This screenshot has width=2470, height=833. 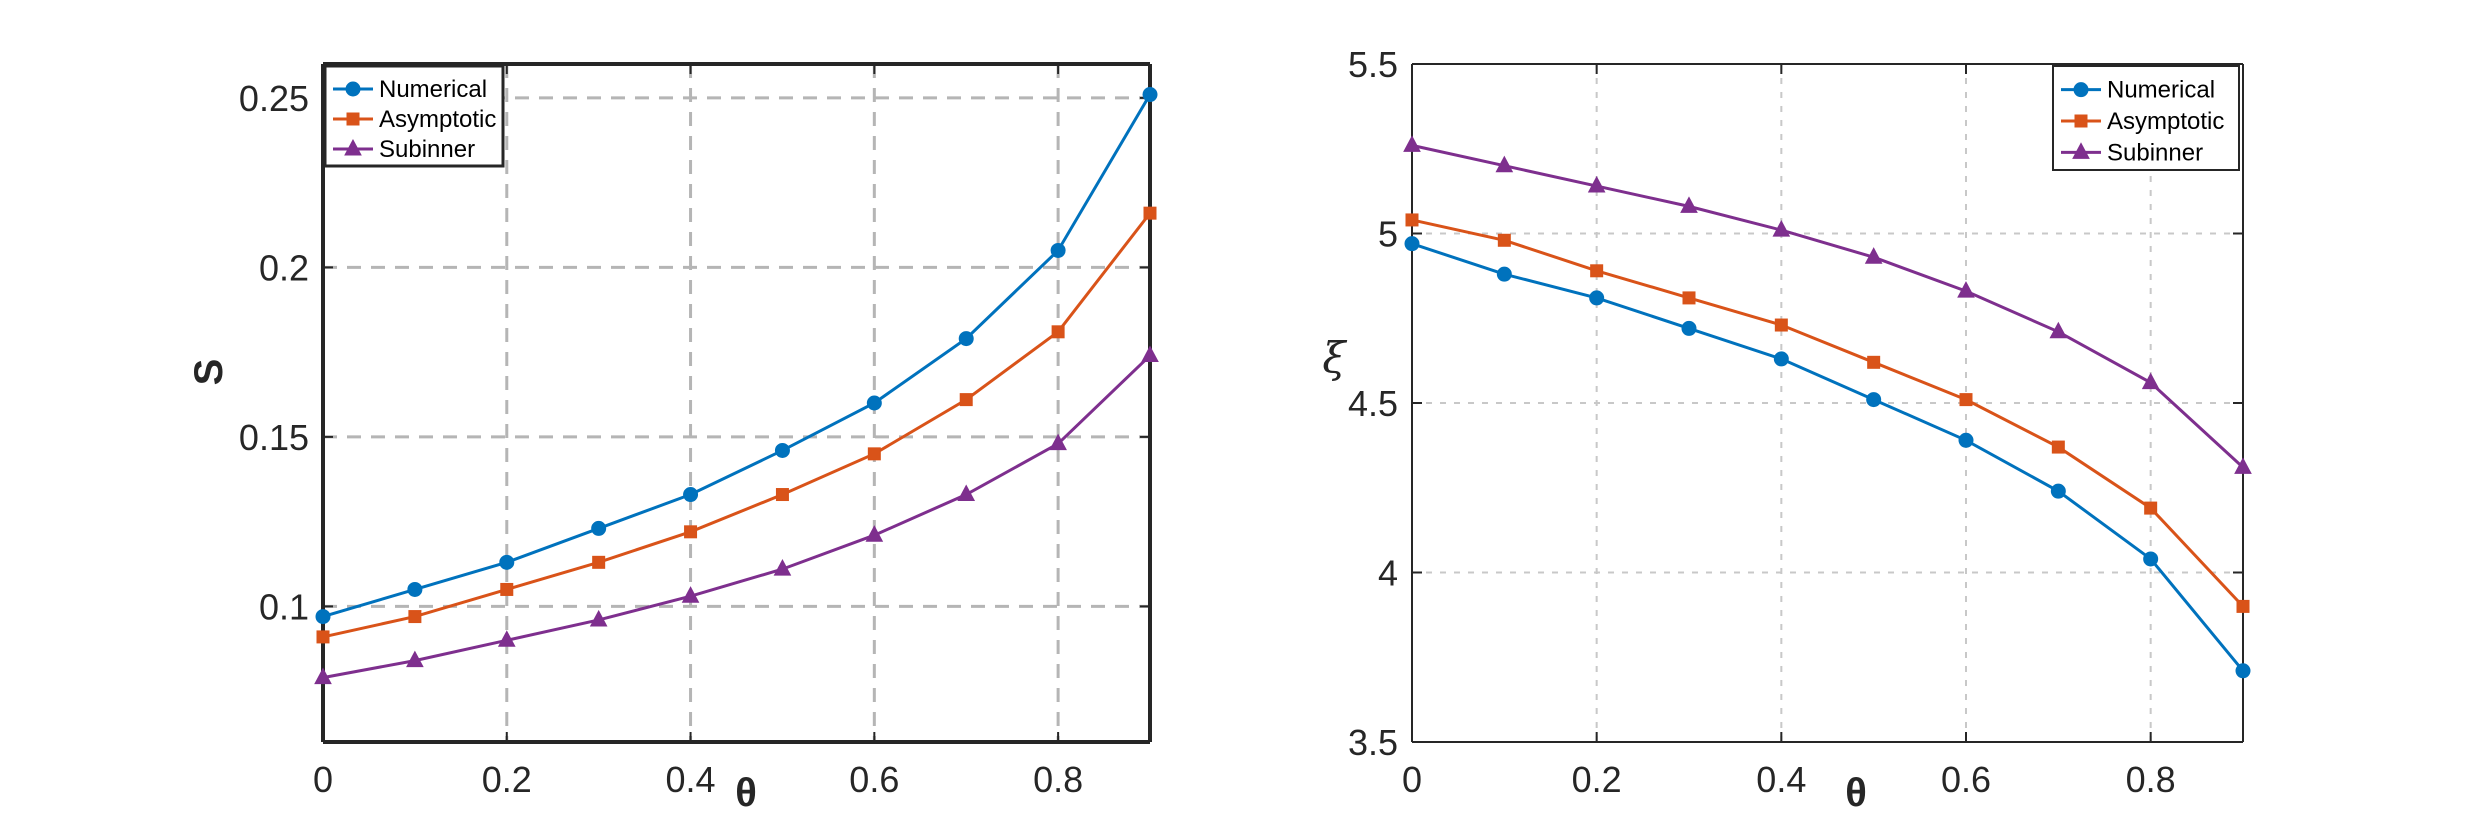 I want to click on series-line, so click(x=737, y=517).